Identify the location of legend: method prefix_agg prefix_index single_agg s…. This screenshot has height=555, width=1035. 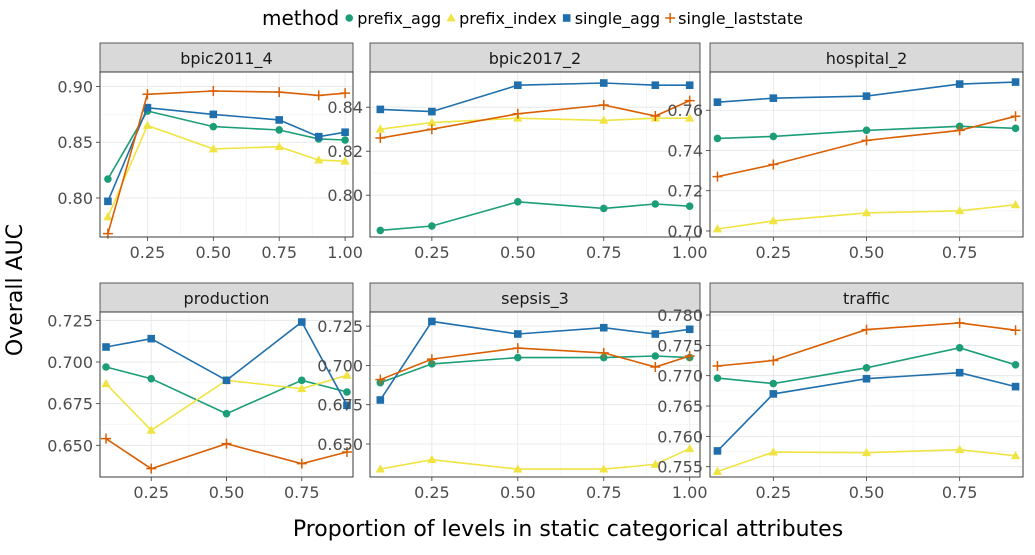
(532, 18).